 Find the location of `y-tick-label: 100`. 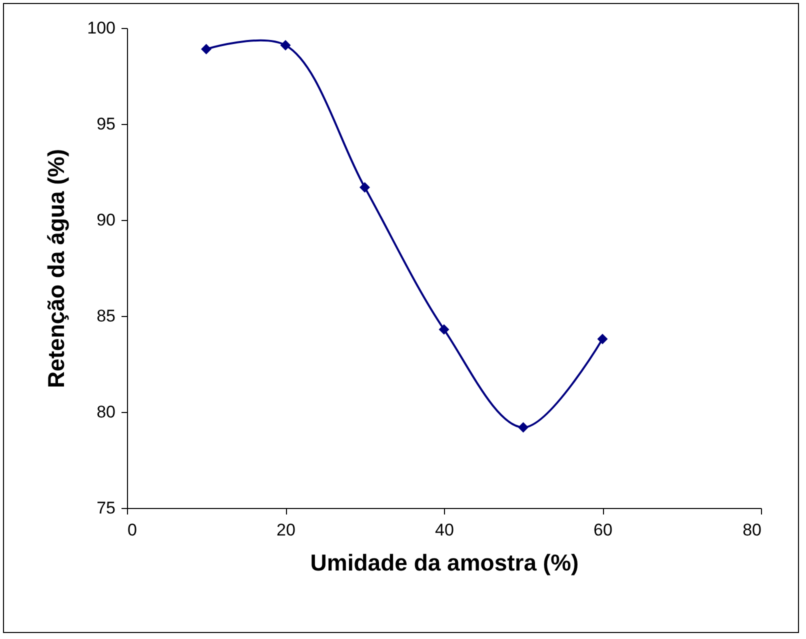

y-tick-label: 100 is located at coordinates (101, 28).